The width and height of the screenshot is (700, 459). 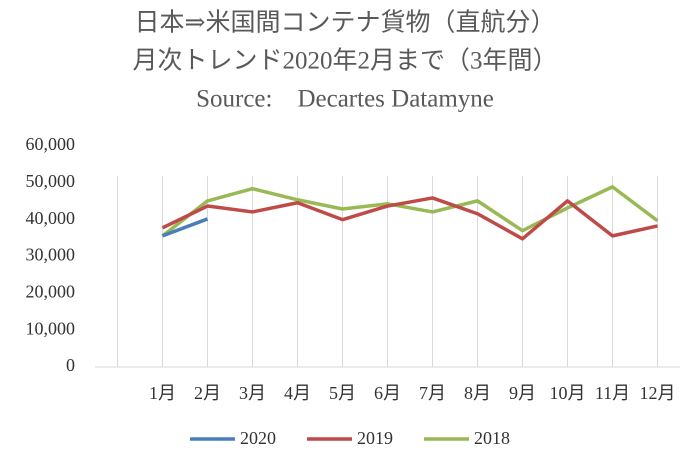 I want to click on x-tick-label: 8月, so click(x=477, y=393).